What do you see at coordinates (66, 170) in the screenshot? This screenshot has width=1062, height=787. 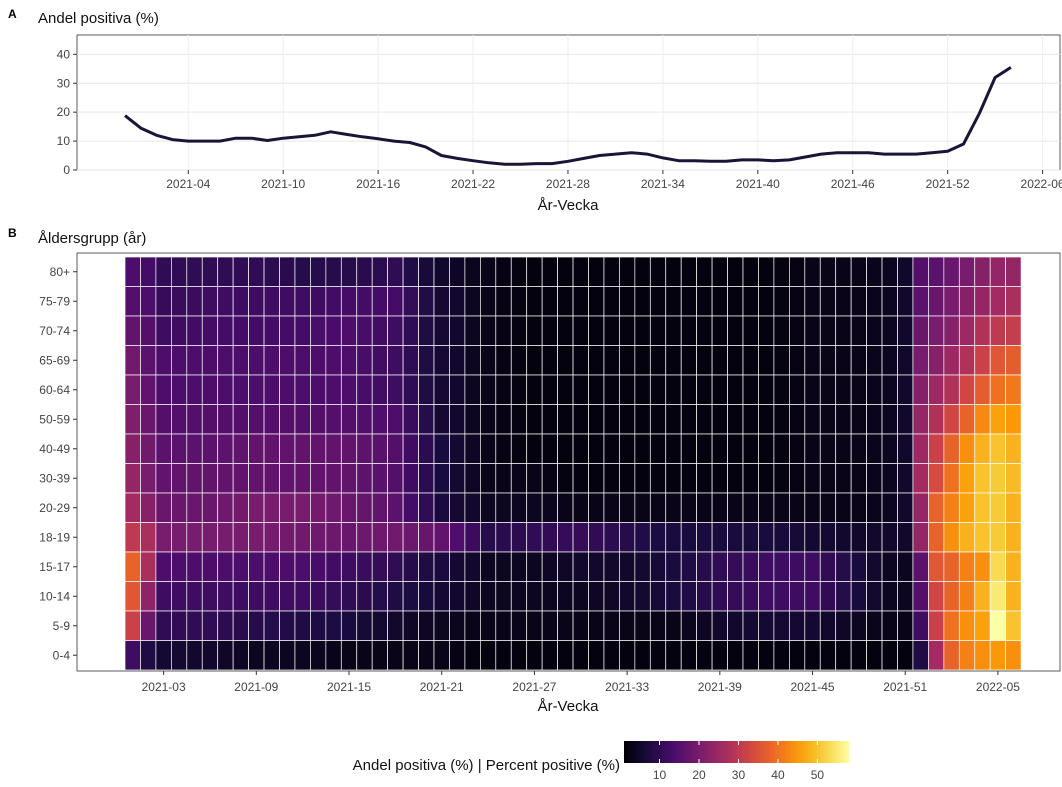 I see `panel-a-y-tick-label: 0` at bounding box center [66, 170].